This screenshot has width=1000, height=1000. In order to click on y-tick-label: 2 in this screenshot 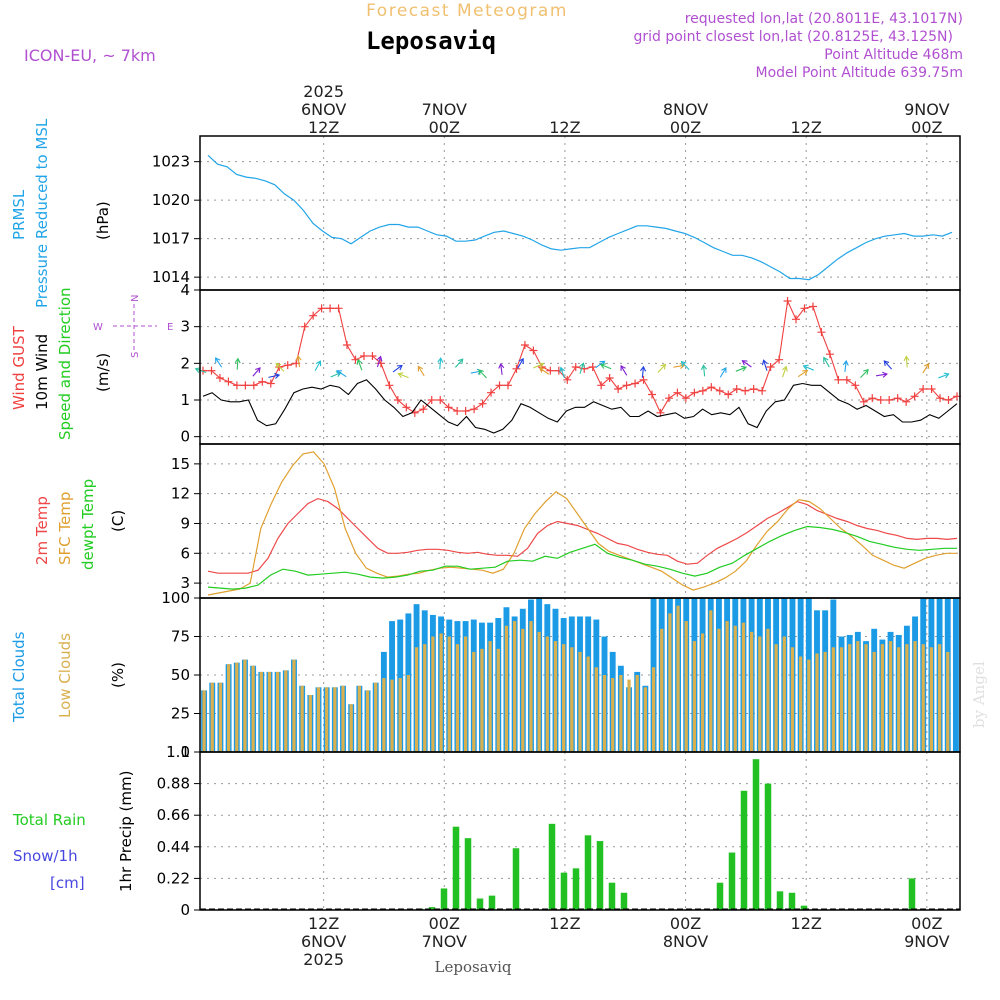, I will do `click(185, 363)`.